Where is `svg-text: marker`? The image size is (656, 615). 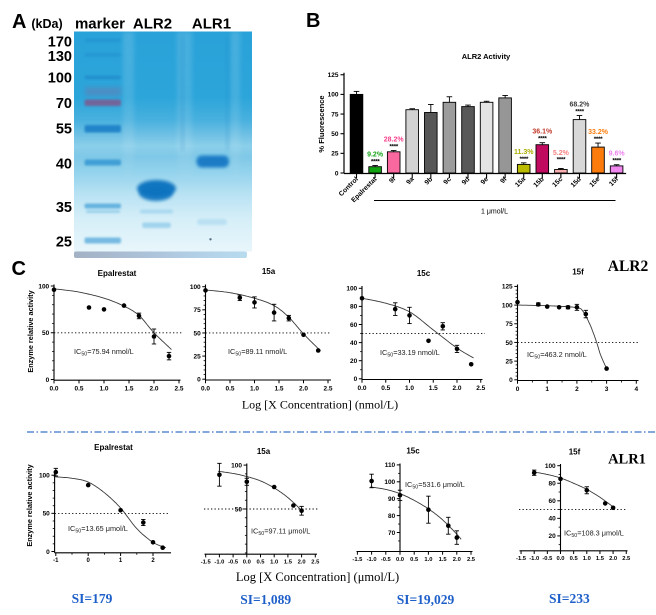
svg-text: marker is located at coordinates (100, 24).